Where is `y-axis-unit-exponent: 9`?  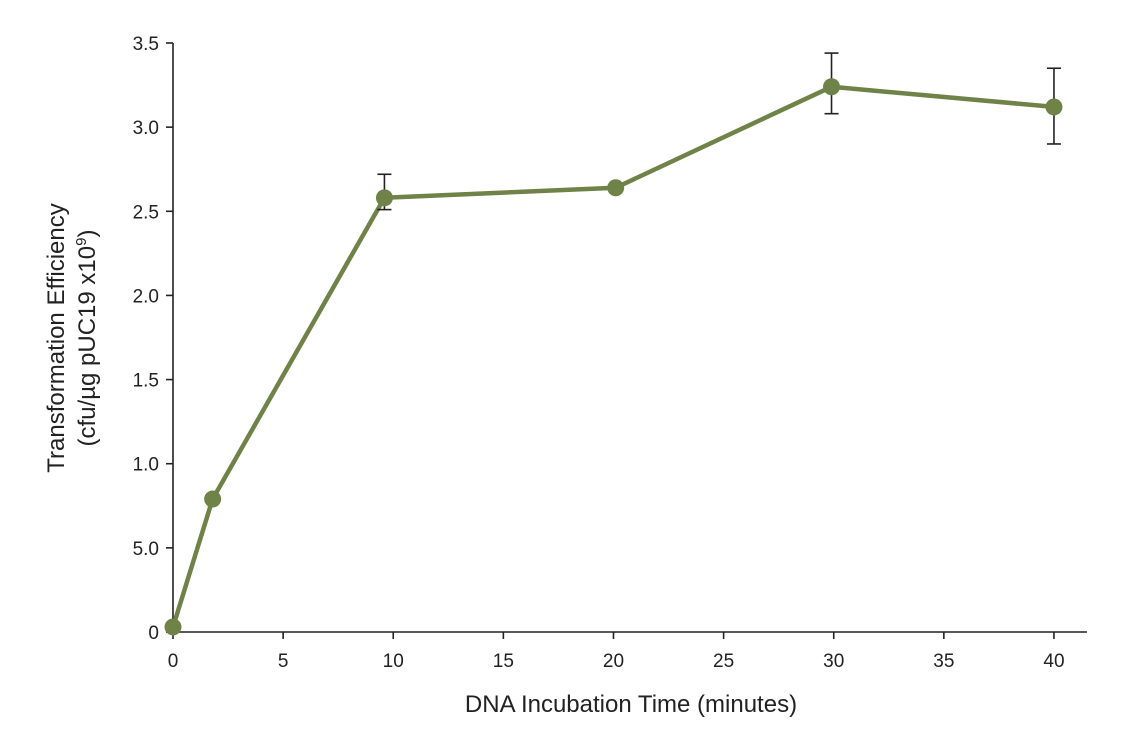
y-axis-unit-exponent: 9 is located at coordinates (81, 242).